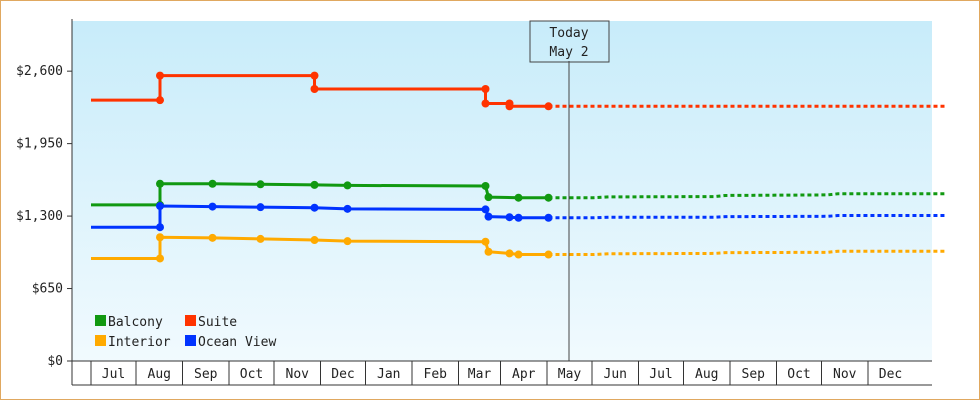 Image resolution: width=980 pixels, height=401 pixels. What do you see at coordinates (55, 361) in the screenshot?
I see `y-tick-label: $0` at bounding box center [55, 361].